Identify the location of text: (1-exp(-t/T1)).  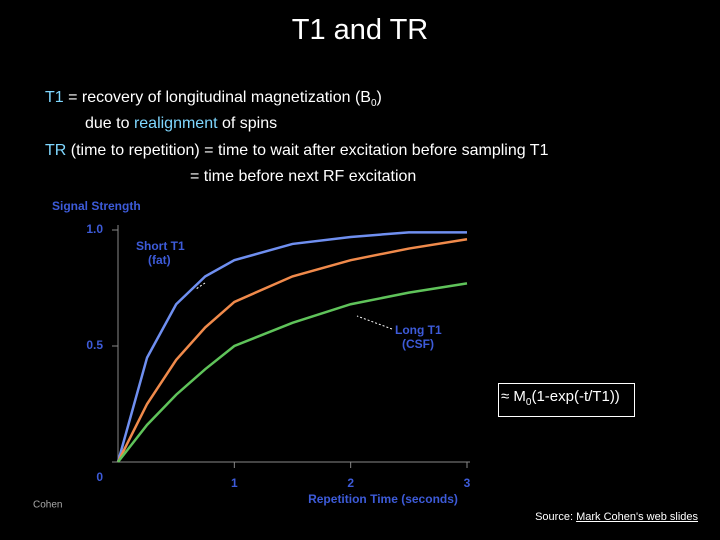
(575, 396).